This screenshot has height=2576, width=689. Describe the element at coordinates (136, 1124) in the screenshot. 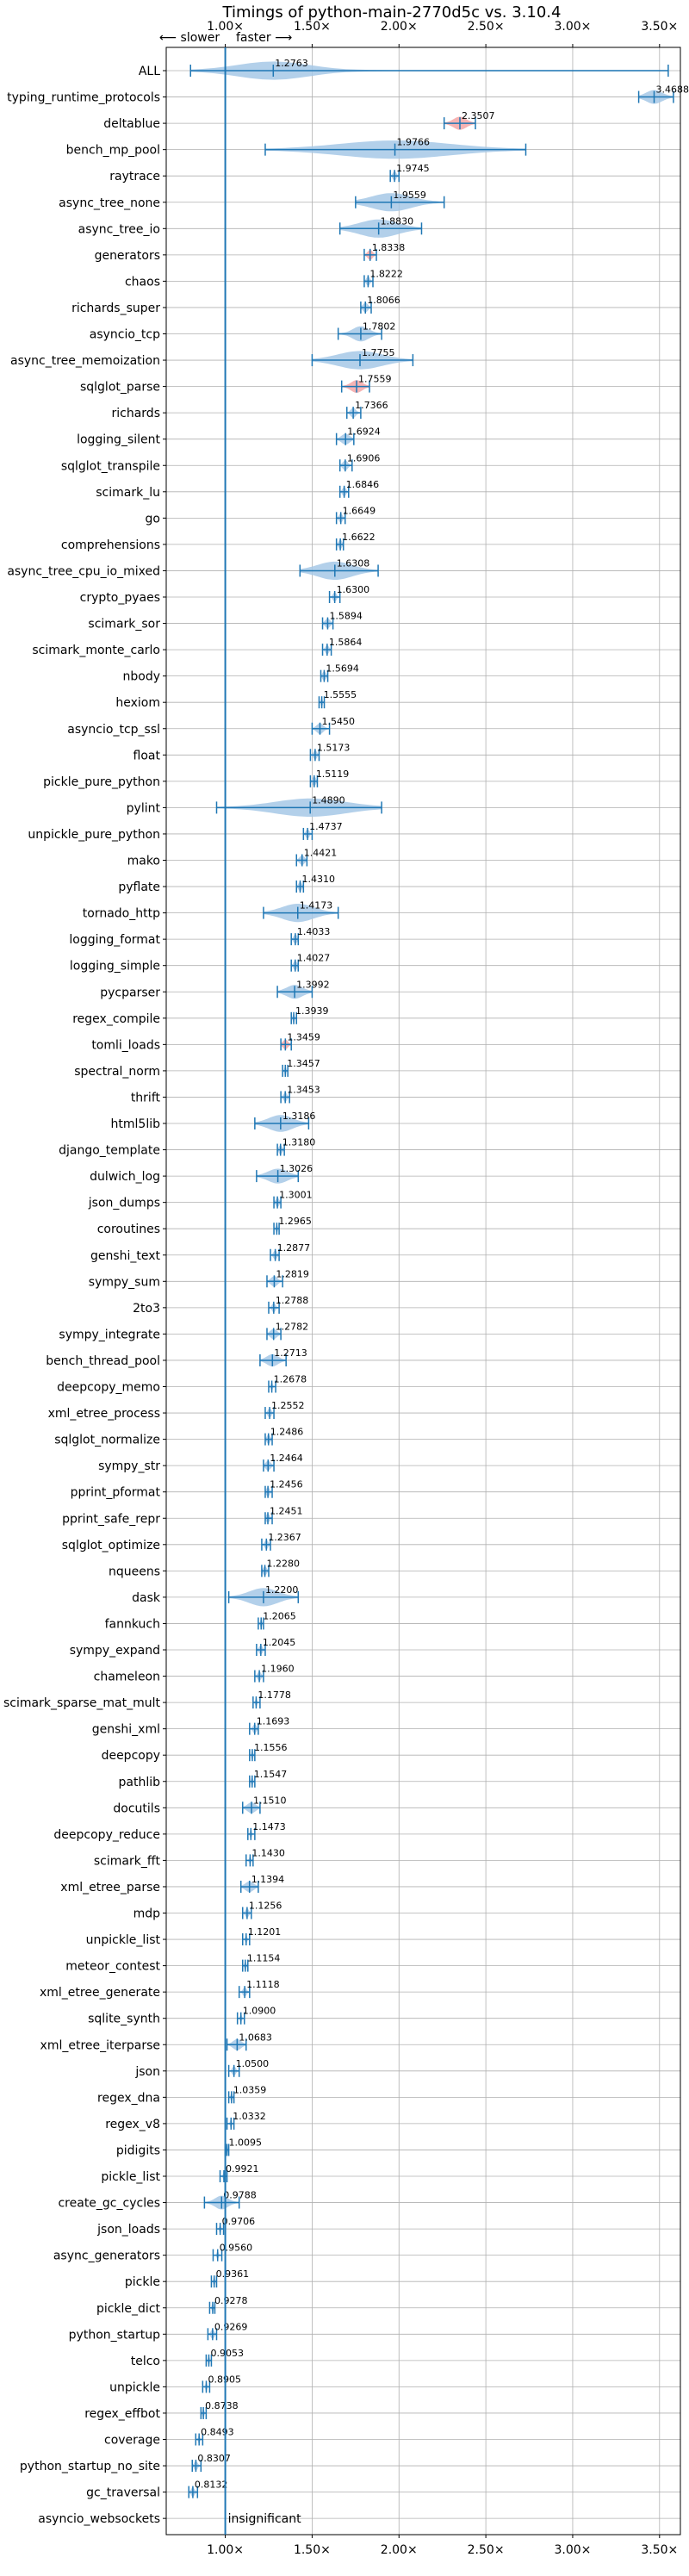

I see `benchmark-label: html5lib` at that location.